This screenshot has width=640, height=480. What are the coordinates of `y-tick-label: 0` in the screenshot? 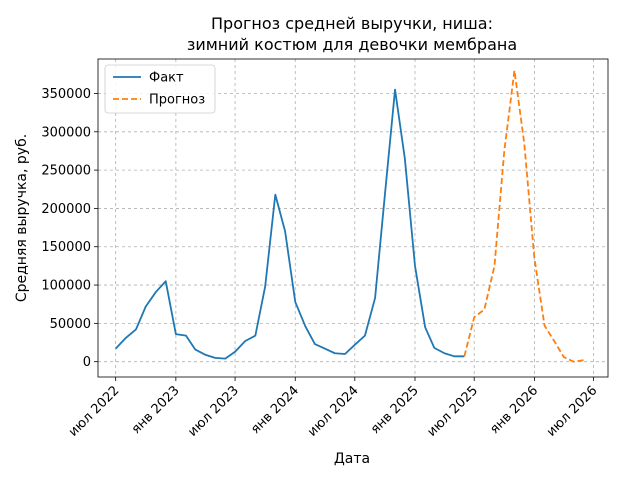 It's located at (87, 362).